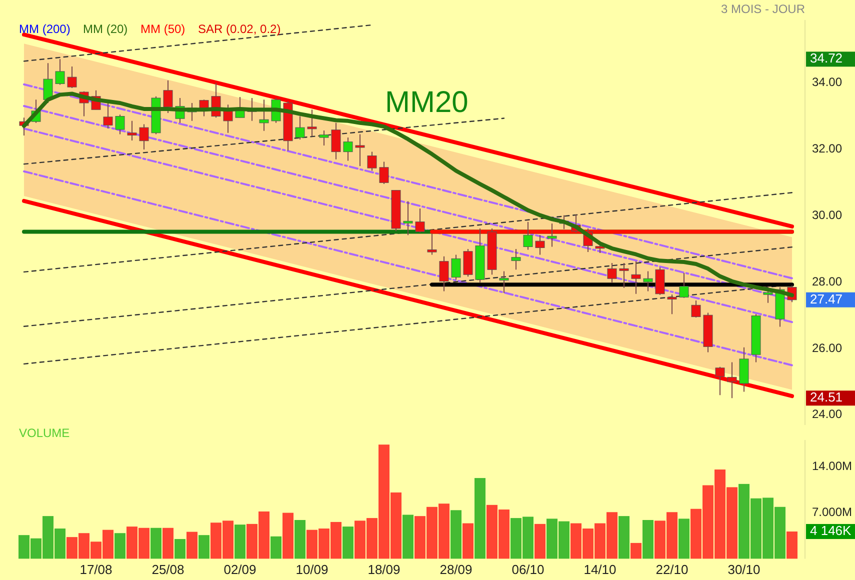 Image resolution: width=855 pixels, height=580 pixels. I want to click on legend-label: SAR (0.02, 0.2), so click(239, 29).